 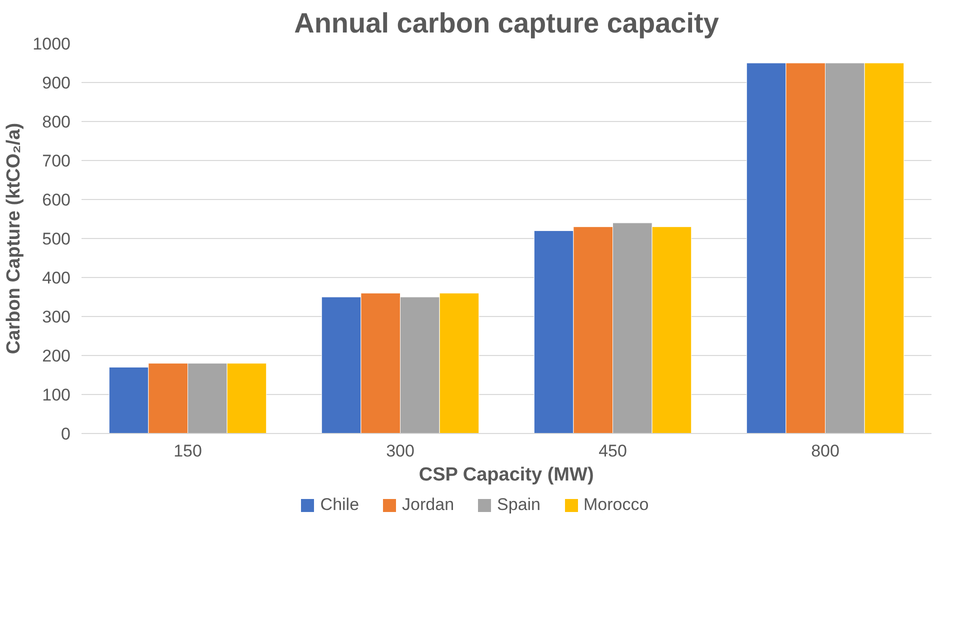 I want to click on y-tick-label: 900, so click(x=56, y=83).